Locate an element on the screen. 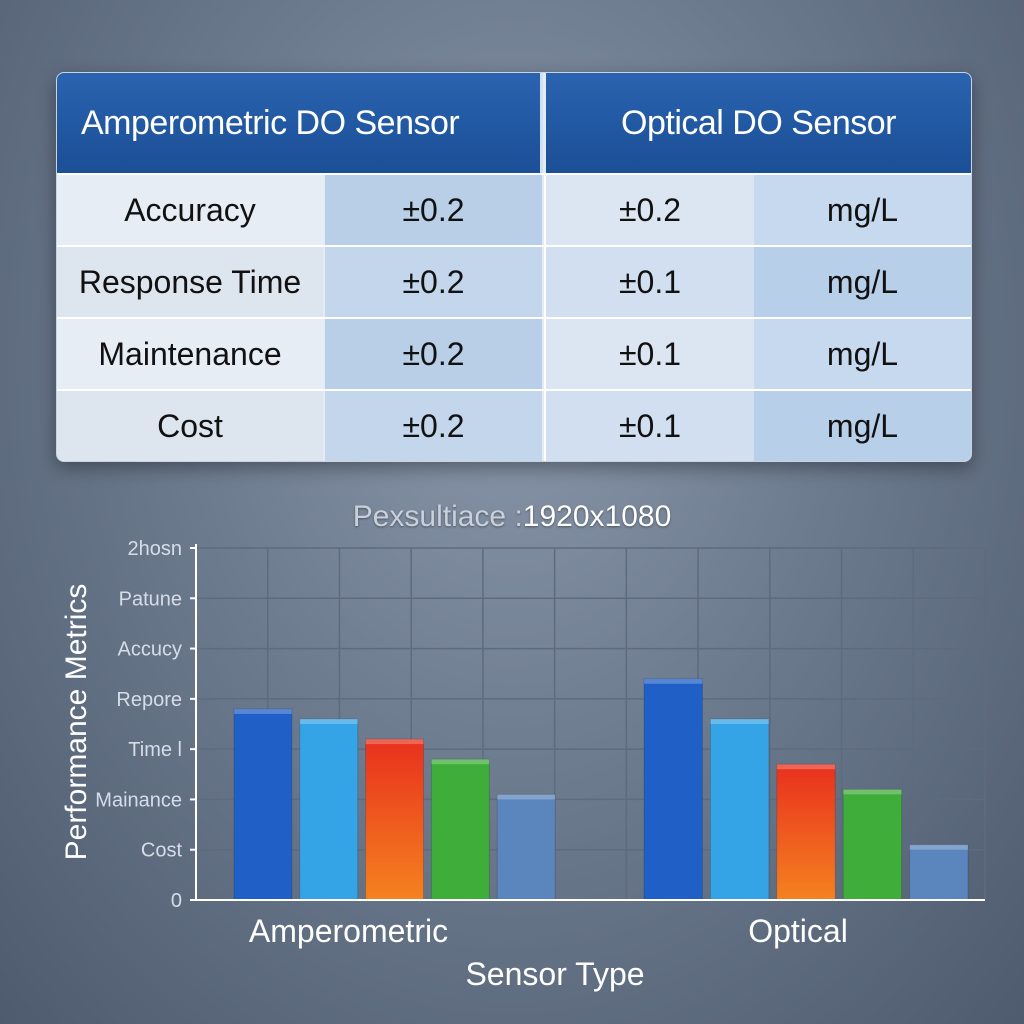 The width and height of the screenshot is (1024, 1024). chart-title-text: 1920x1080 is located at coordinates (597, 516).